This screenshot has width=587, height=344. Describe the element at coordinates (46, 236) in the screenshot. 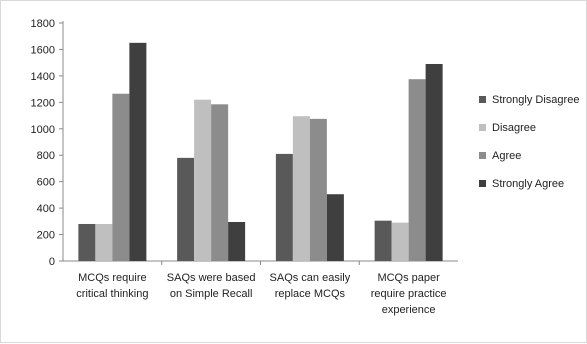

I see `y-tick-label: 200` at that location.